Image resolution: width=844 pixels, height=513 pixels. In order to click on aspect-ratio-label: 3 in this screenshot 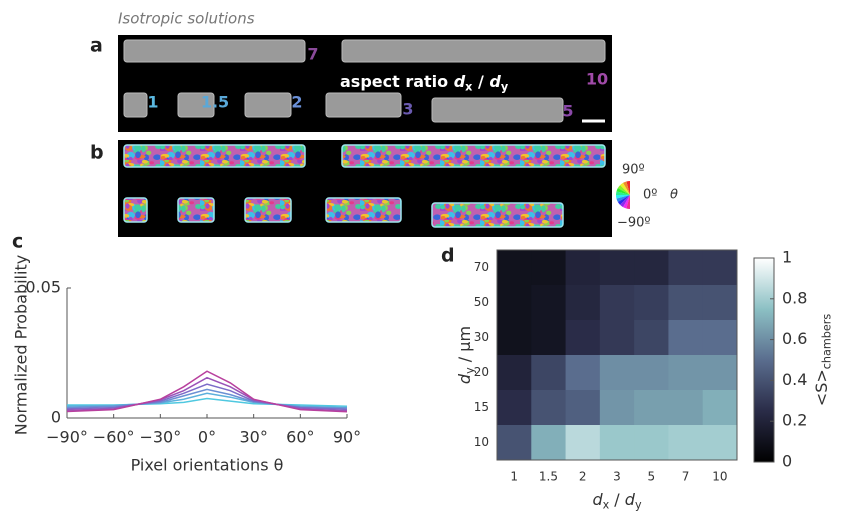, I will do `click(407, 109)`.